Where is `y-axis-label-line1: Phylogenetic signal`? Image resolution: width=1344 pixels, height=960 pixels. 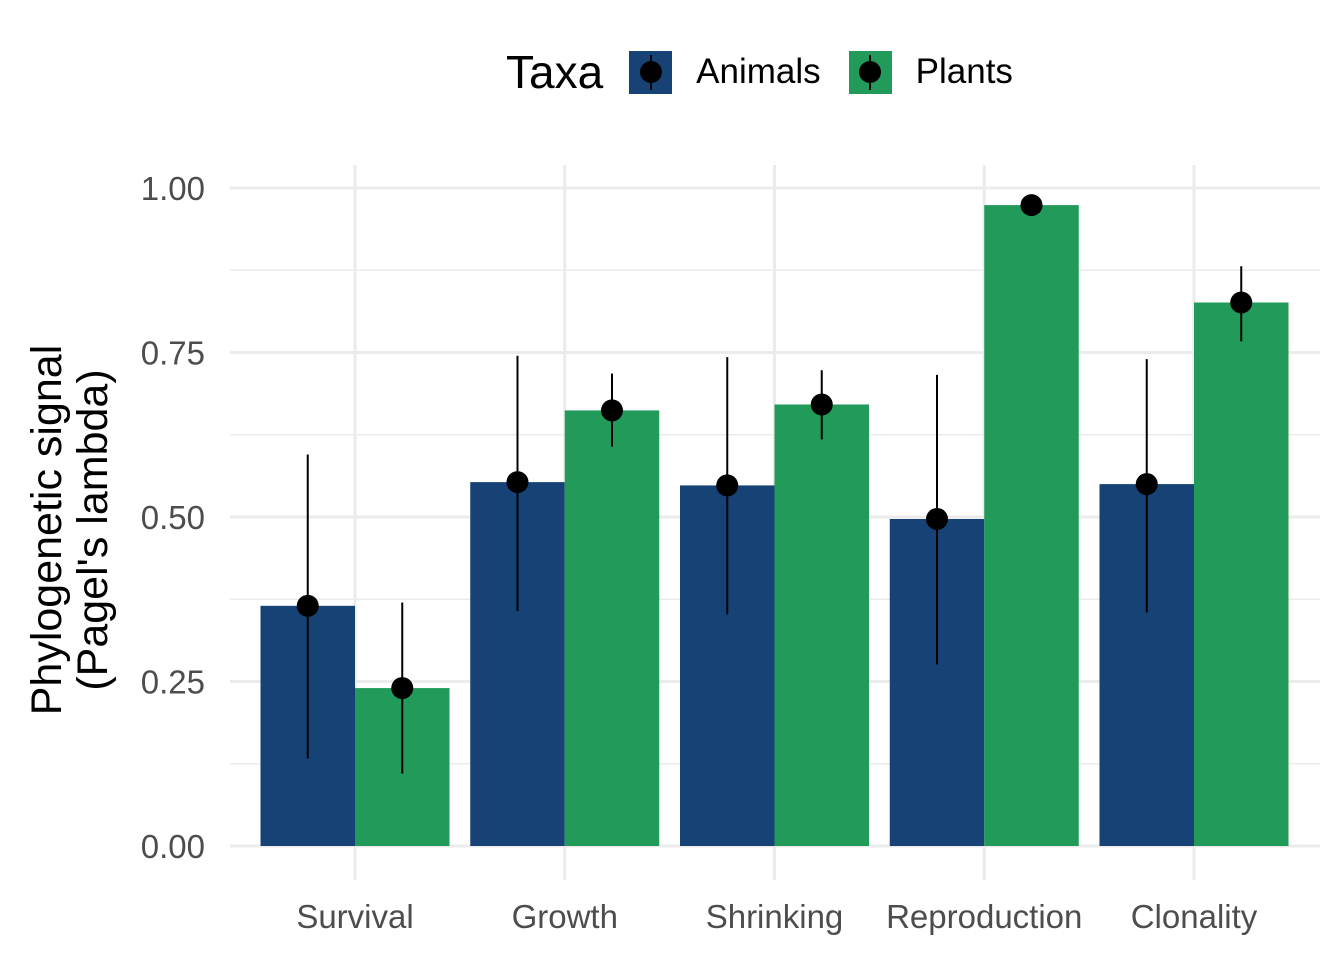
y-axis-label-line1: Phylogenetic signal is located at coordinates (47, 530).